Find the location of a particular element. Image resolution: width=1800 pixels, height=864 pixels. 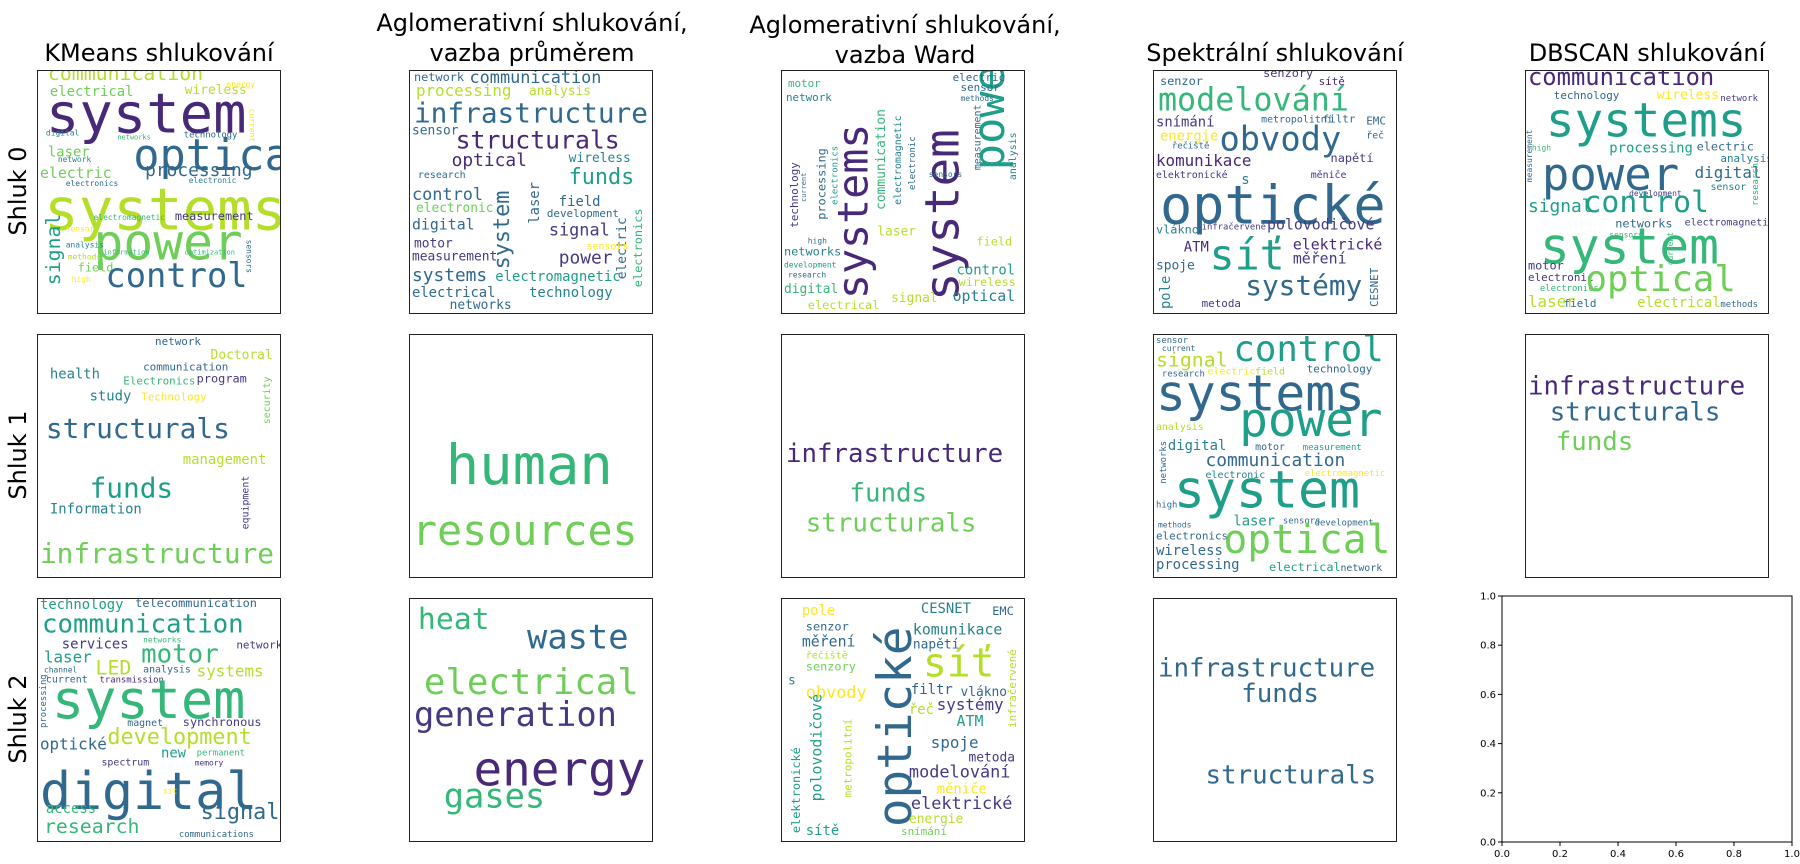

wordcloud-word: heat is located at coordinates (454, 619).